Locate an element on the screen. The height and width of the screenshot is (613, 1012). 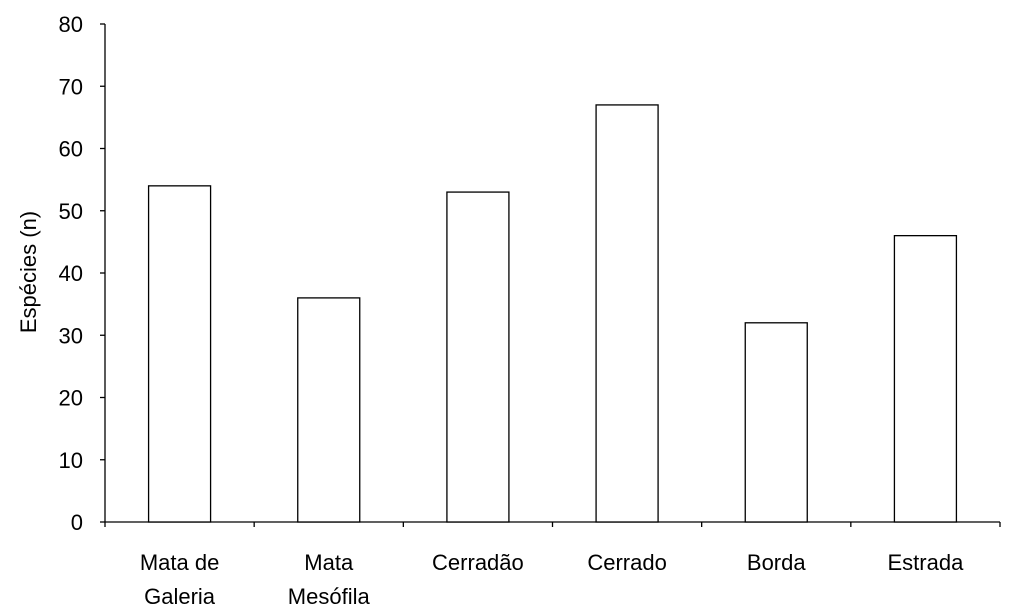
x-tick-label: Cerradão is located at coordinates (478, 562).